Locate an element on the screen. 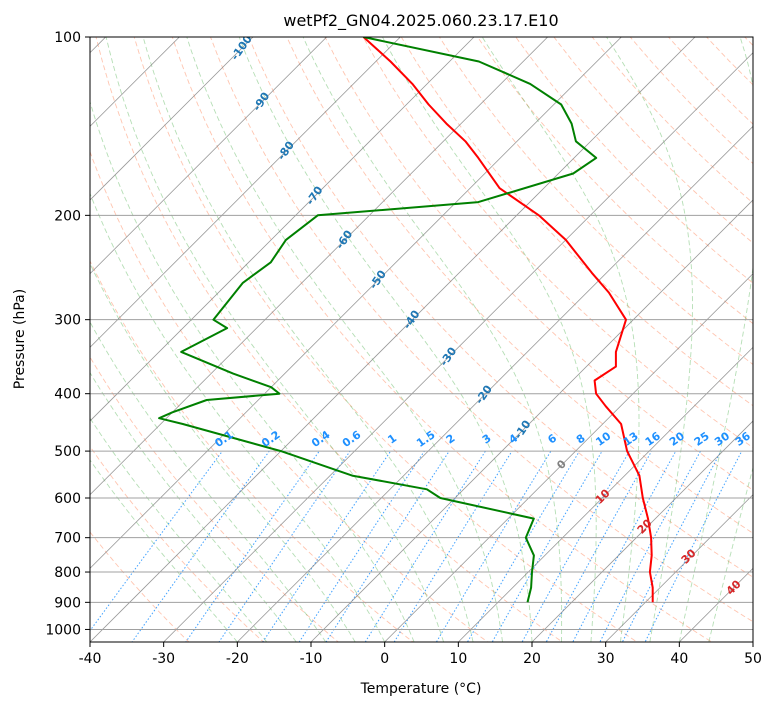 This screenshot has height=708, width=775. x-tick-label: 30 is located at coordinates (606, 659).